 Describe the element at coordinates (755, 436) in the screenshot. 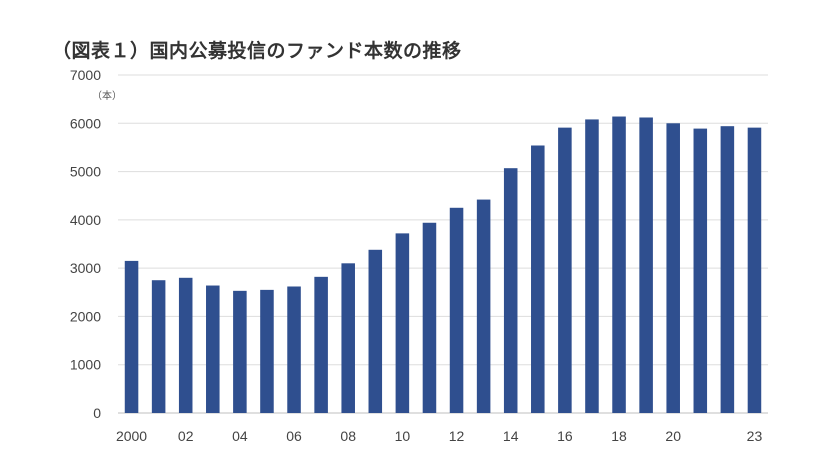

I see `x-tick-label: 23` at that location.